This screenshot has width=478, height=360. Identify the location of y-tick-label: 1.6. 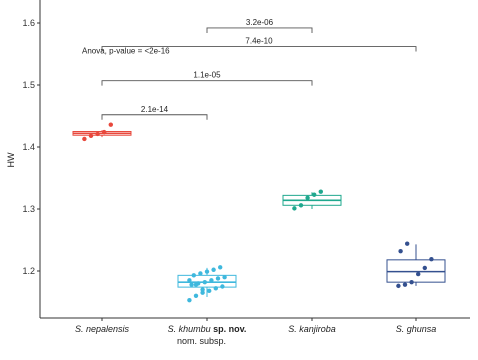
(28, 23).